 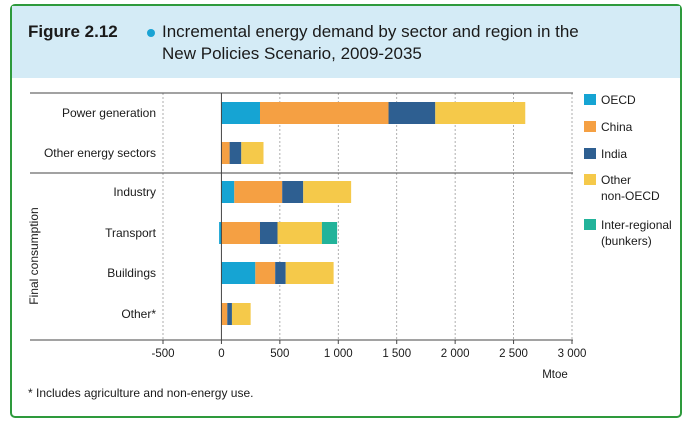 What do you see at coordinates (626, 241) in the screenshot?
I see `legend-label: (bunkers)` at bounding box center [626, 241].